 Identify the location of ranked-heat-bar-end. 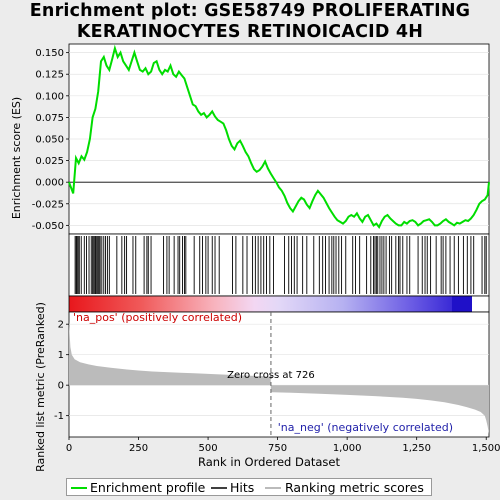
(462, 304).